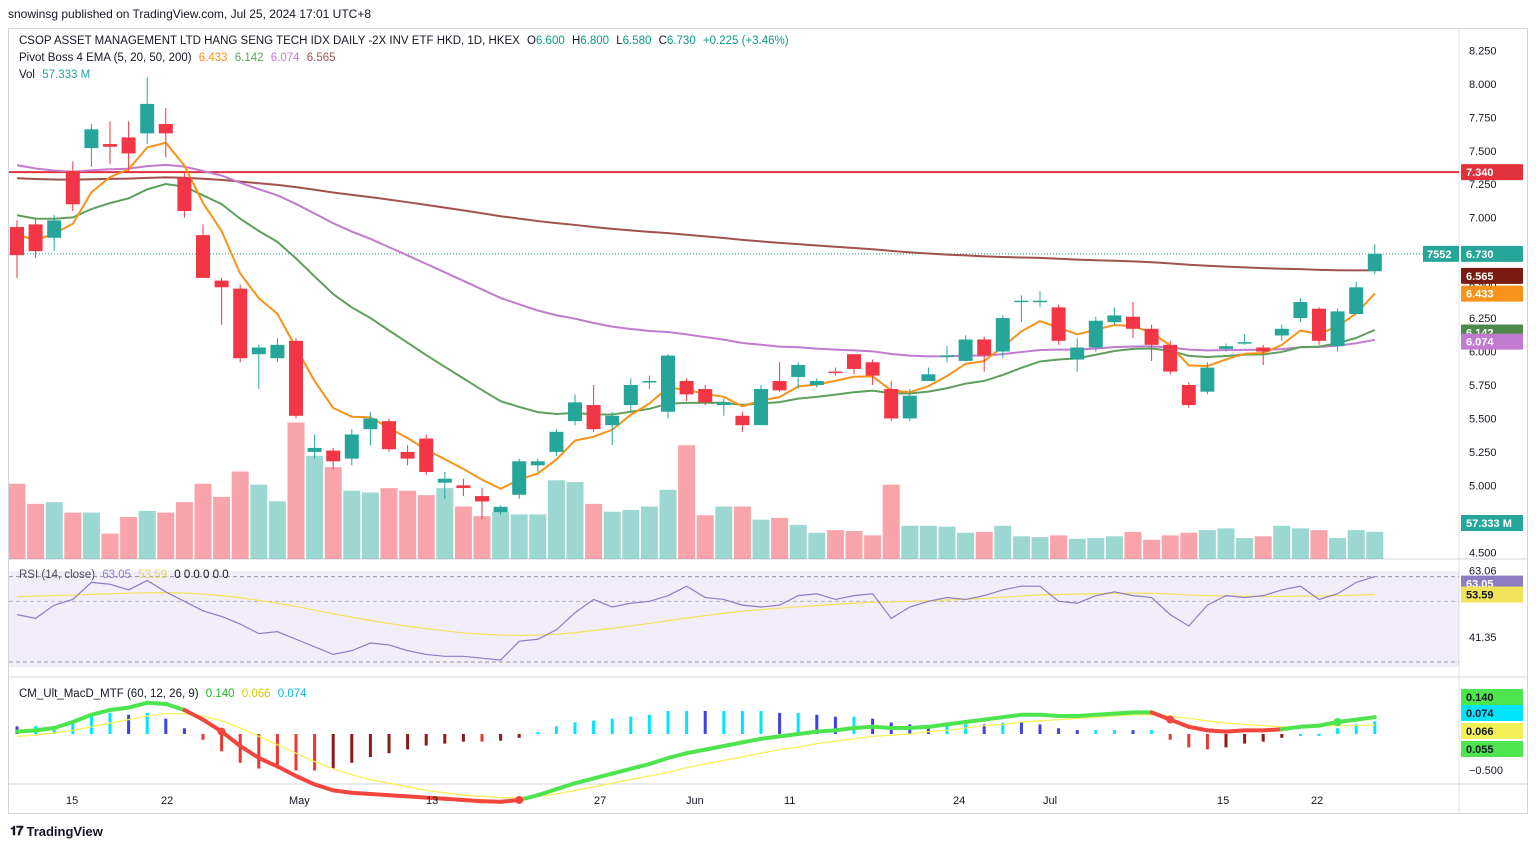  What do you see at coordinates (56, 75) in the screenshot?
I see `vol-legend: Vol 57.333 M` at bounding box center [56, 75].